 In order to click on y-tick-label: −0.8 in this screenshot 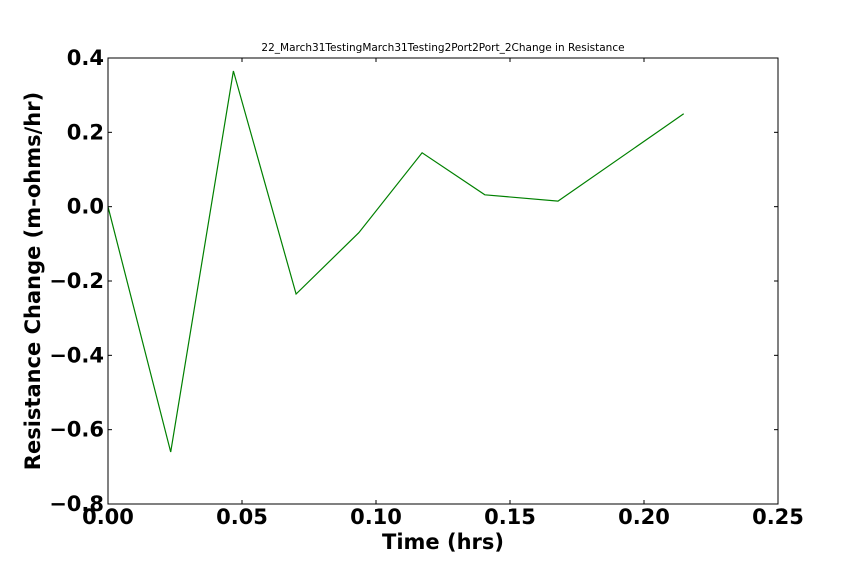, I will do `click(76, 504)`.